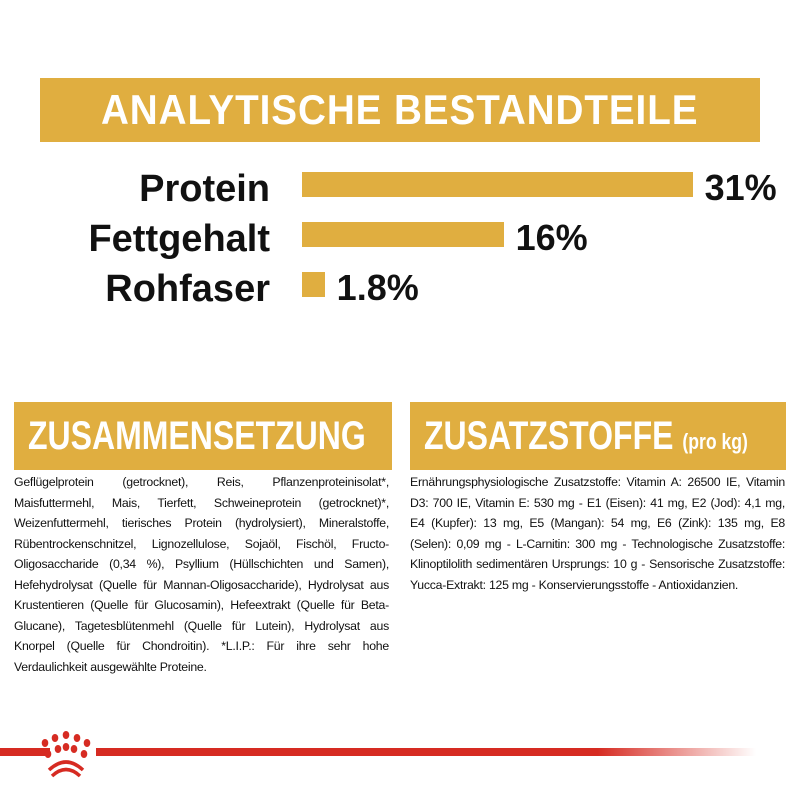  Describe the element at coordinates (549, 435) in the screenshot. I see `additives-title: ZUSATZSTOFFE` at that location.